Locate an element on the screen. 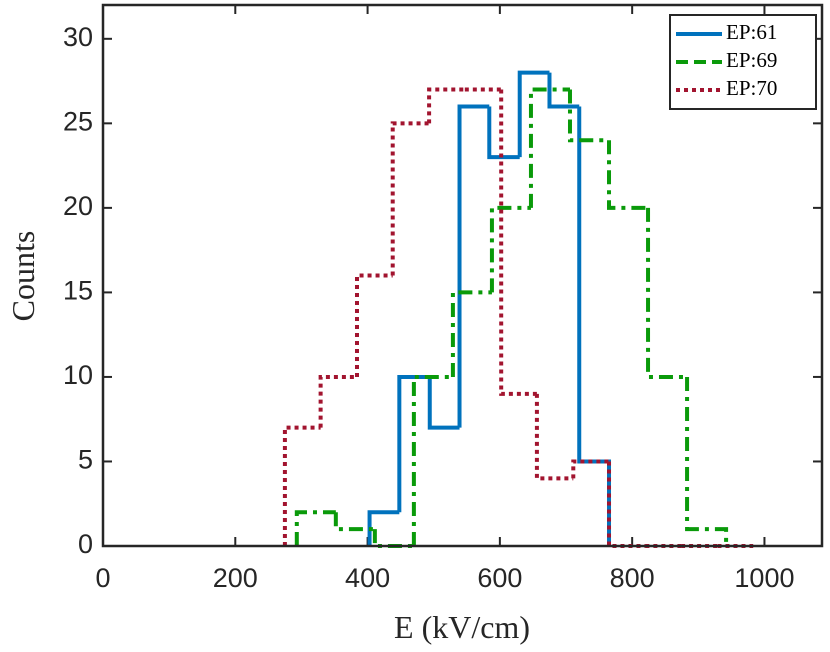  x-tick-label: 200 is located at coordinates (235, 578).